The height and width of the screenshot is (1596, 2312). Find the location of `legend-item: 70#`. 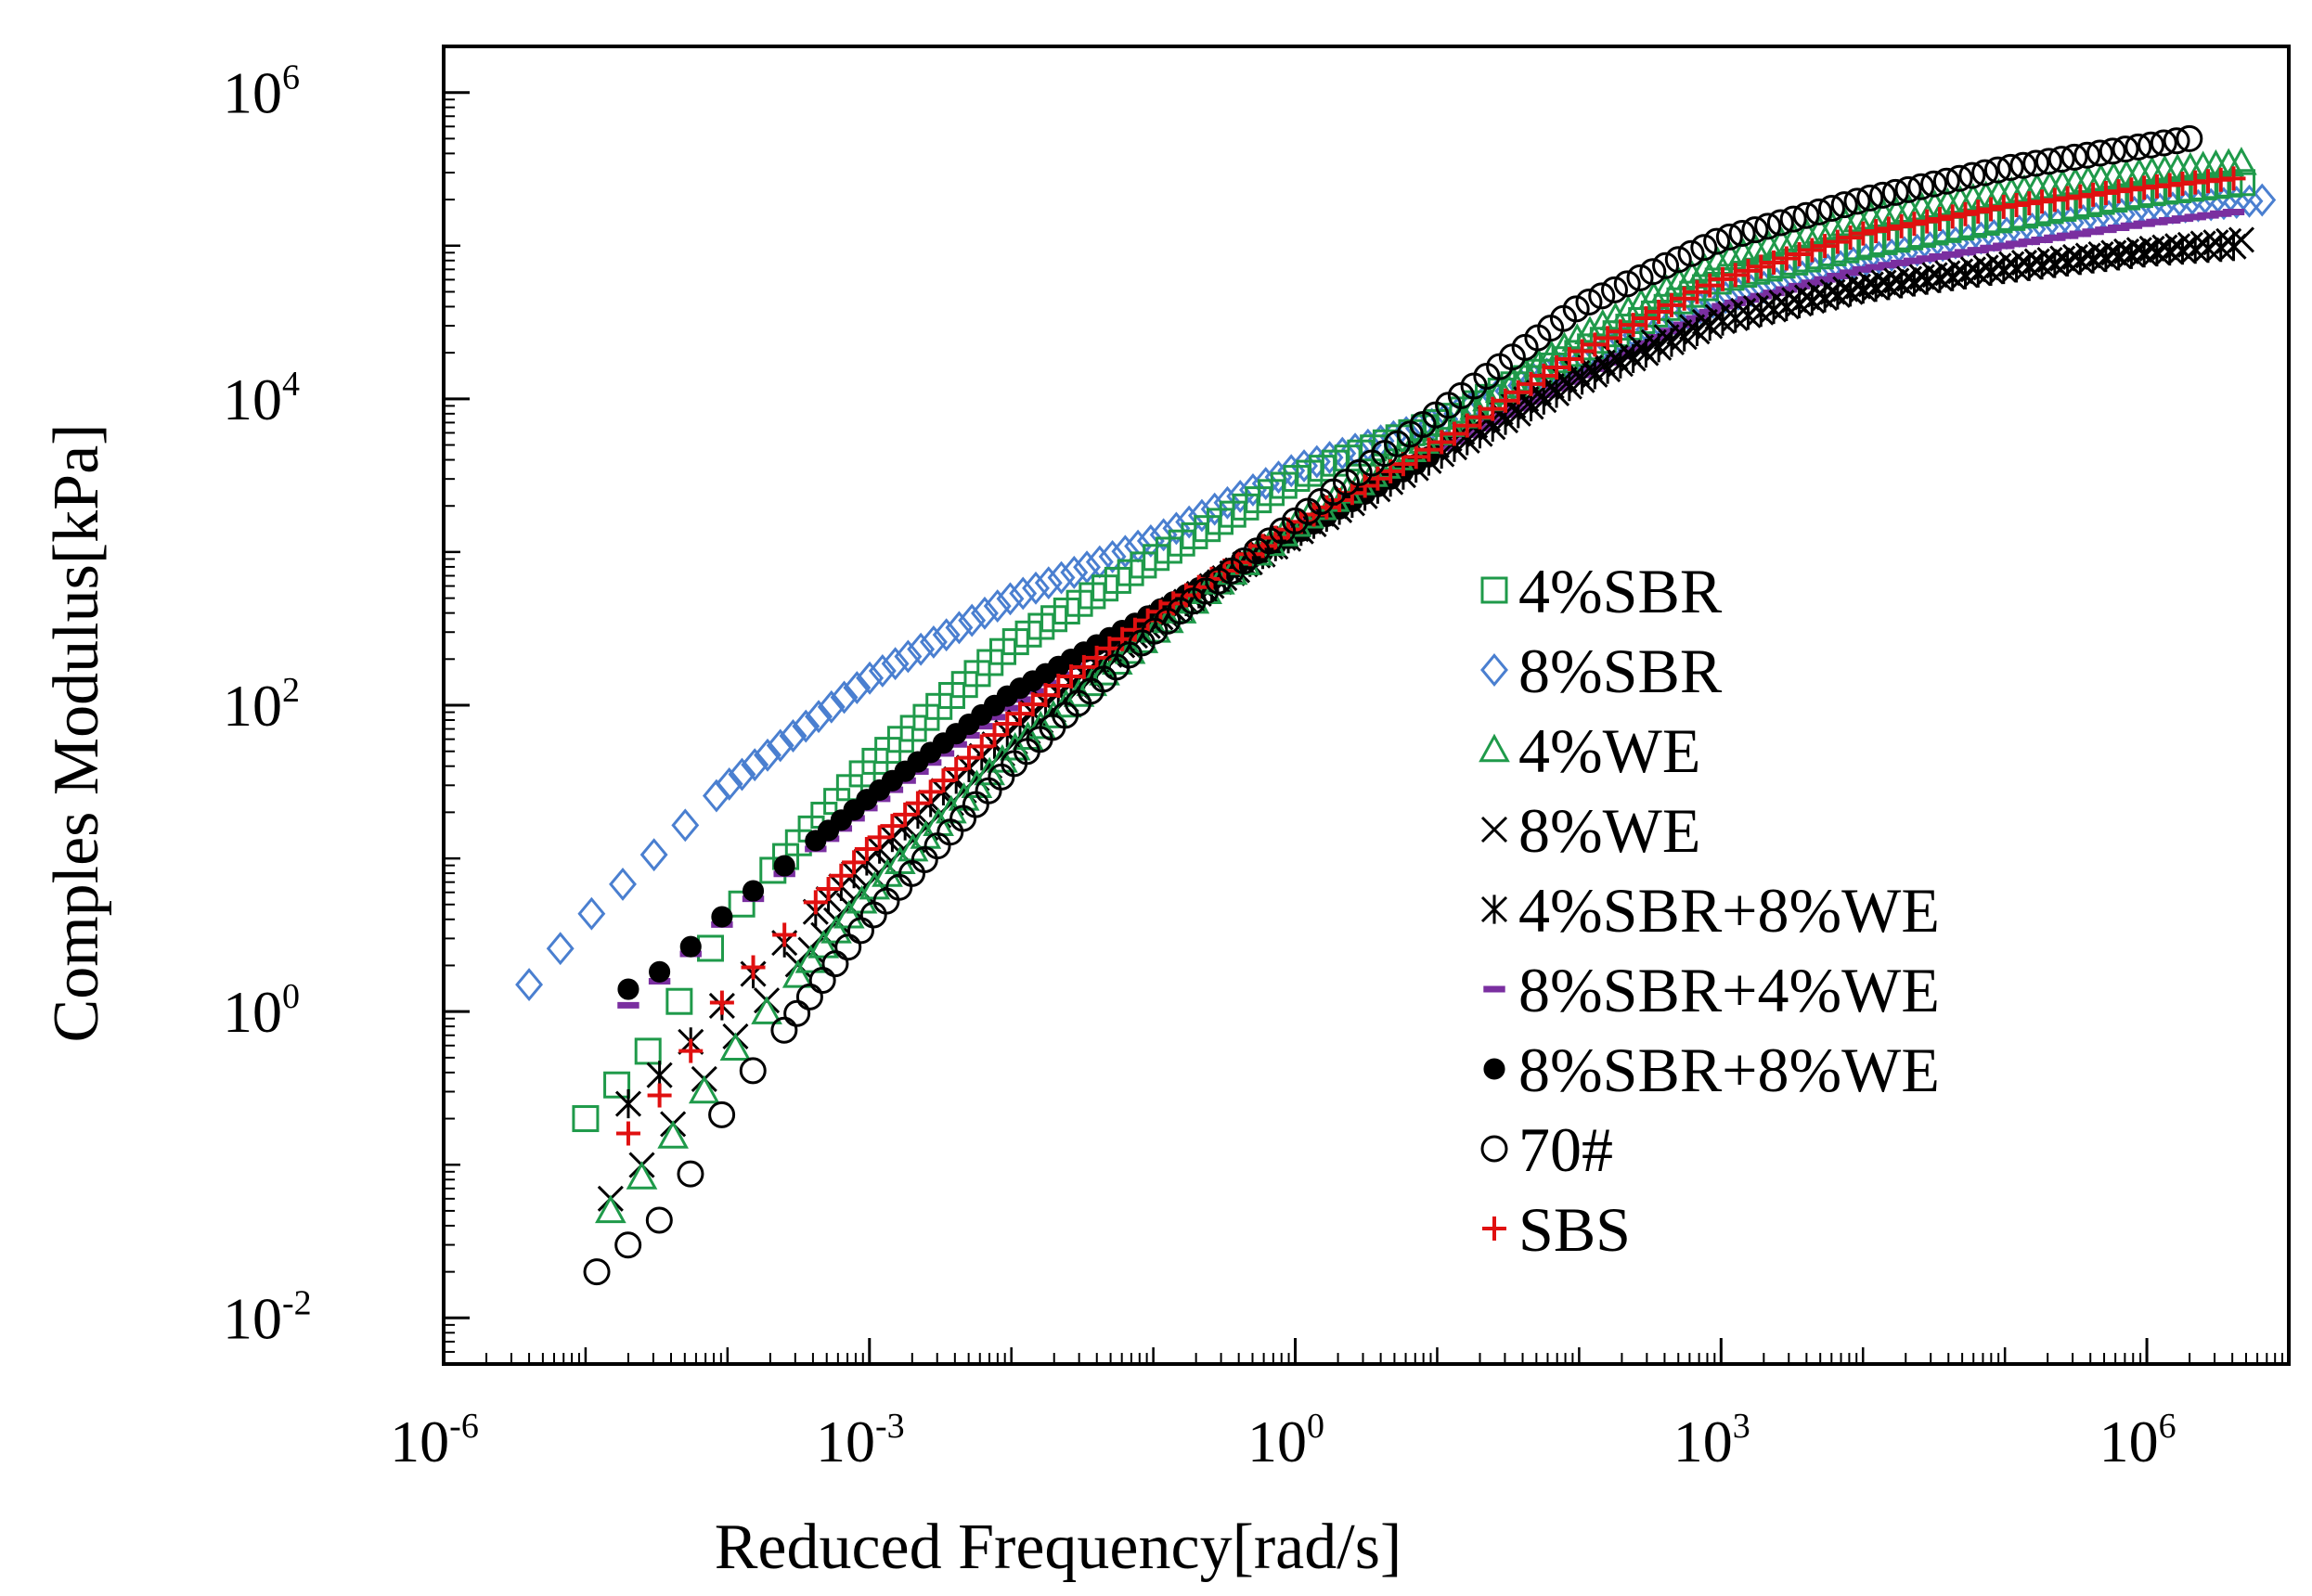

legend-item: 70# is located at coordinates (1547, 1149).